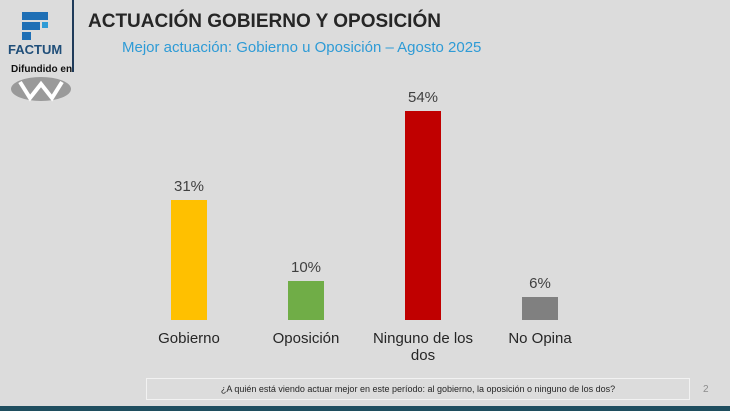 The image size is (730, 411). What do you see at coordinates (706, 389) in the screenshot?
I see `page-number: 2` at bounding box center [706, 389].